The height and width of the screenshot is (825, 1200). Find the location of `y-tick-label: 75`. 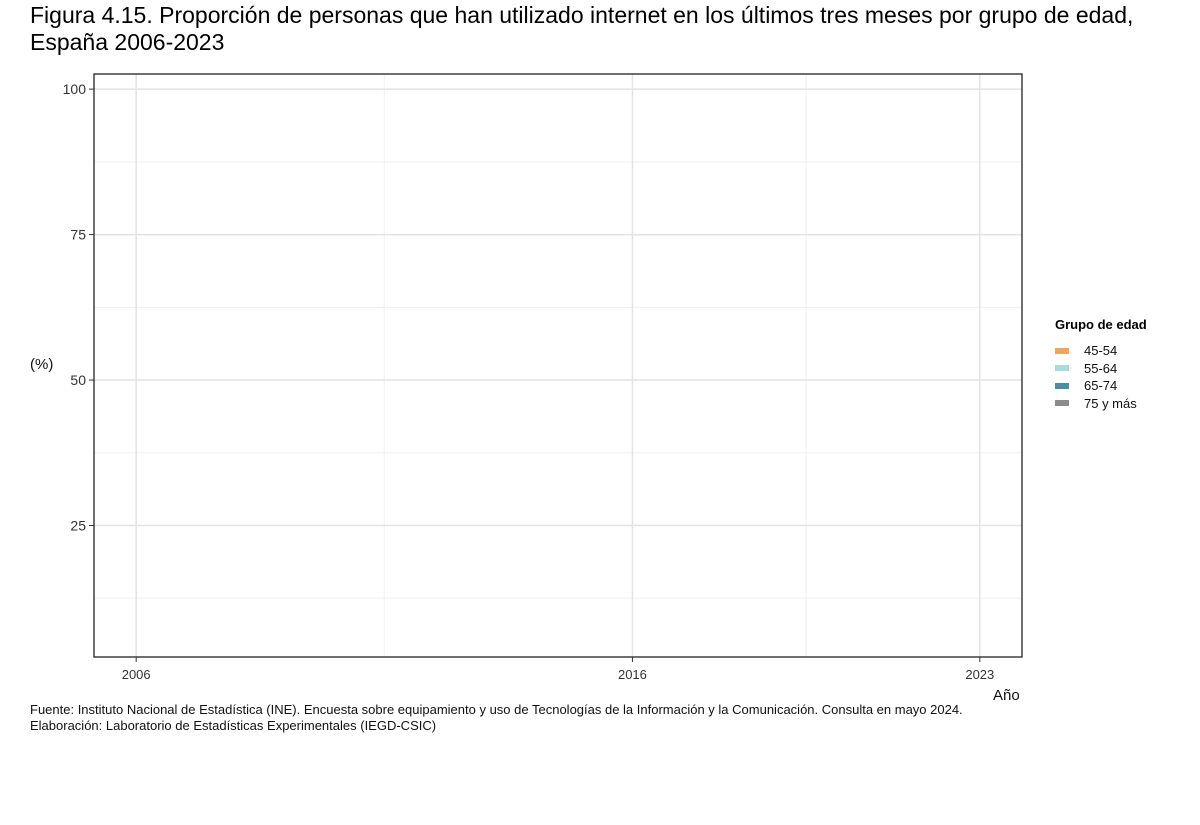

y-tick-label: 75 is located at coordinates (78, 235).